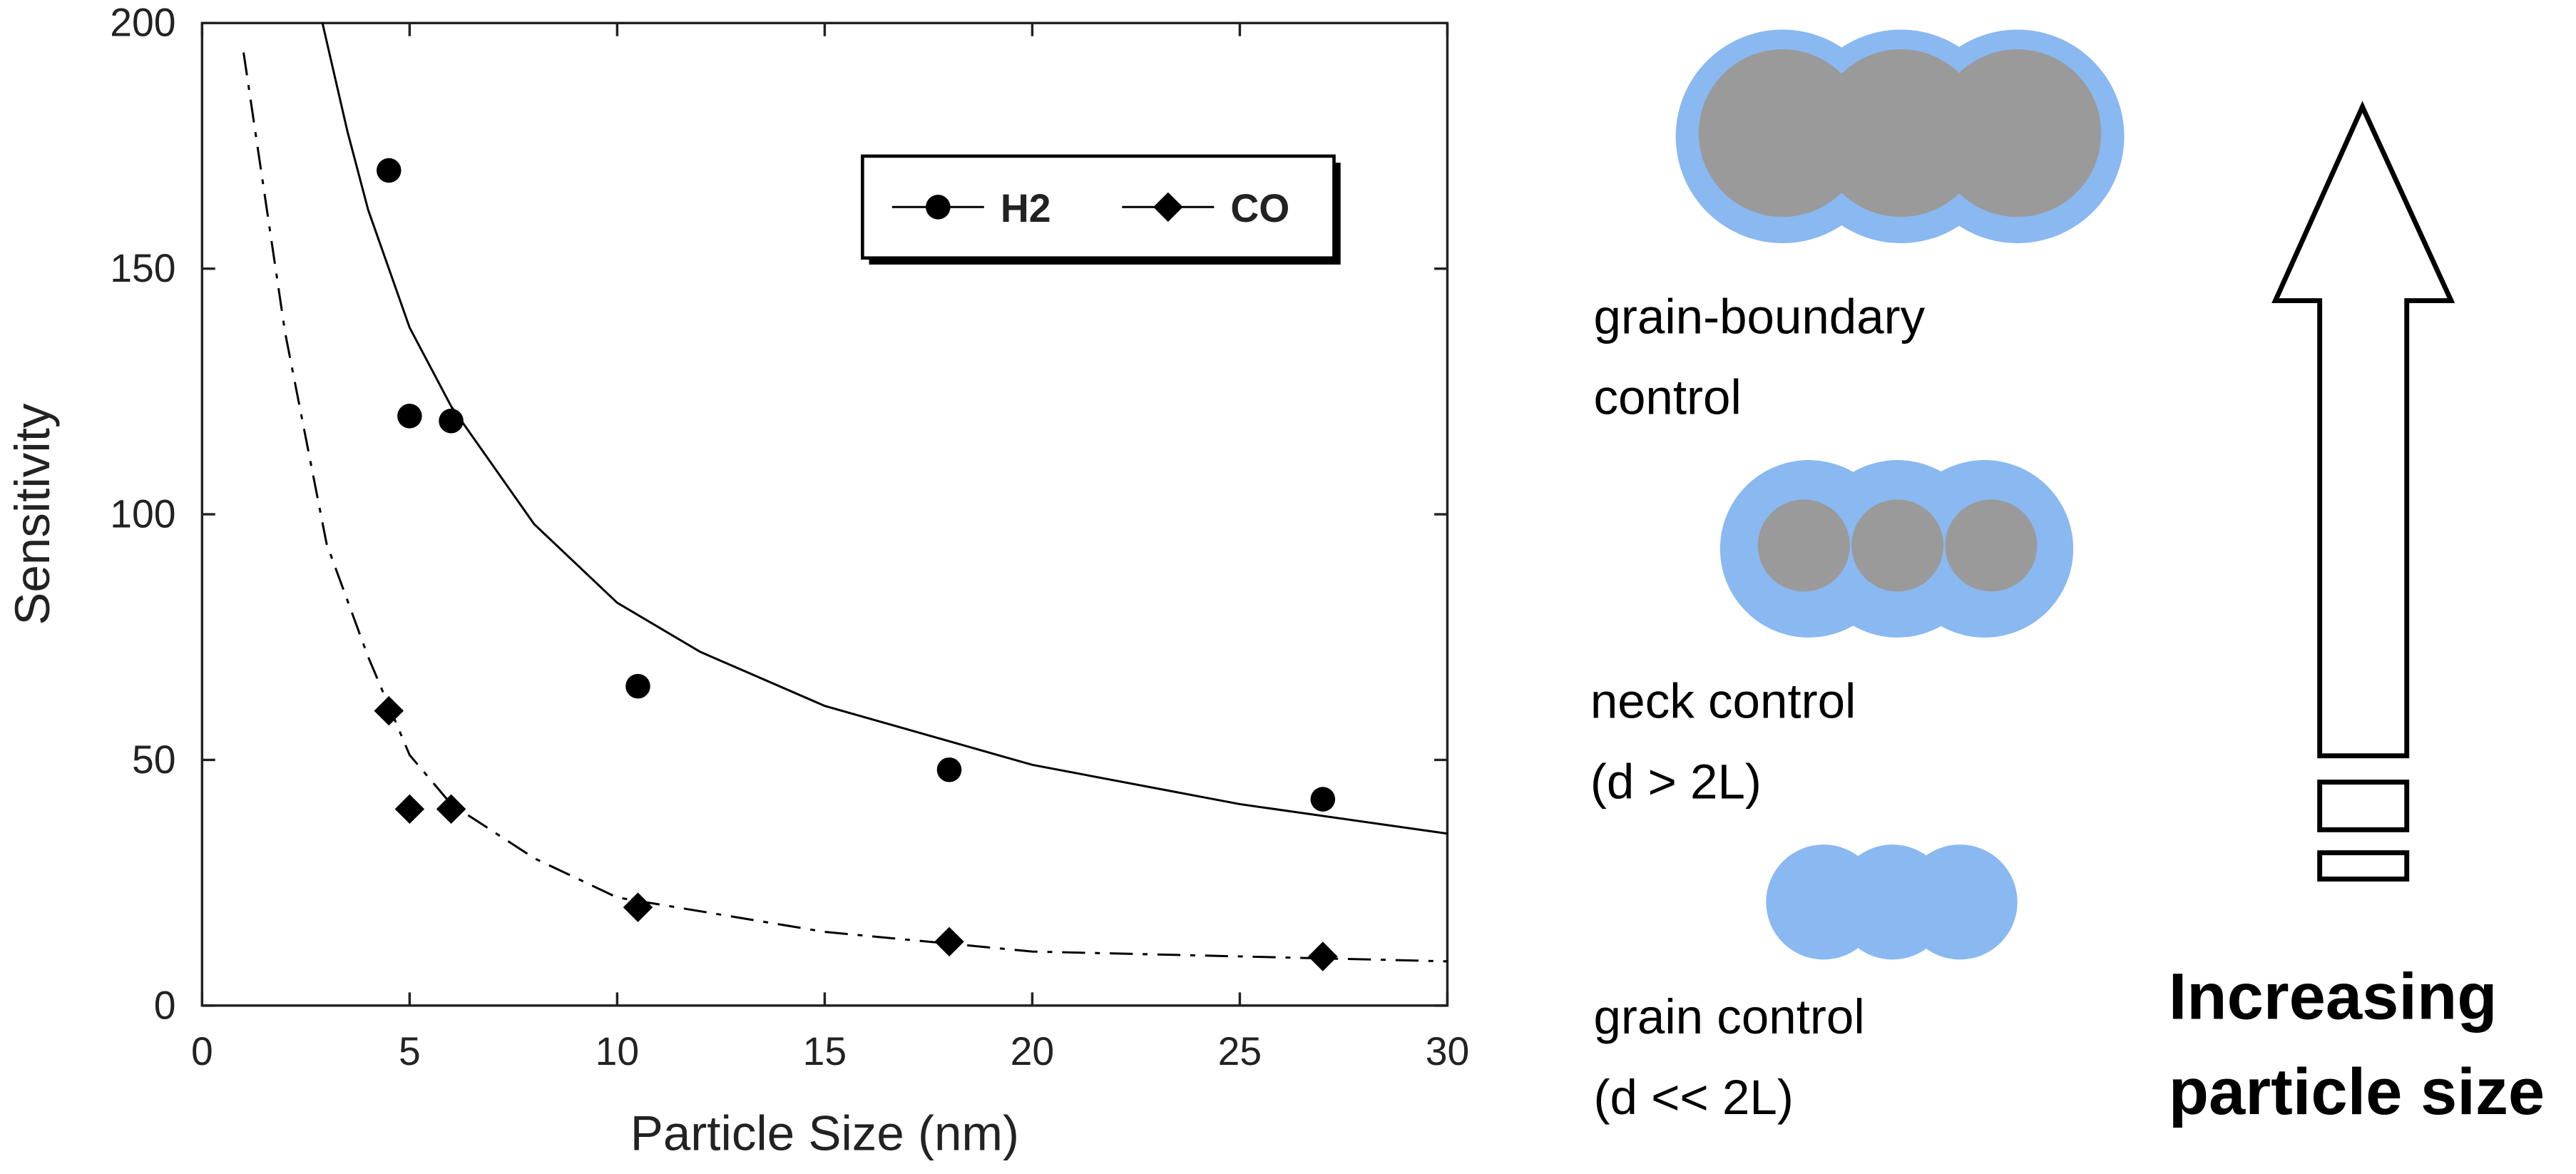  I want to click on blob-grain-boundary, so click(1900, 136).